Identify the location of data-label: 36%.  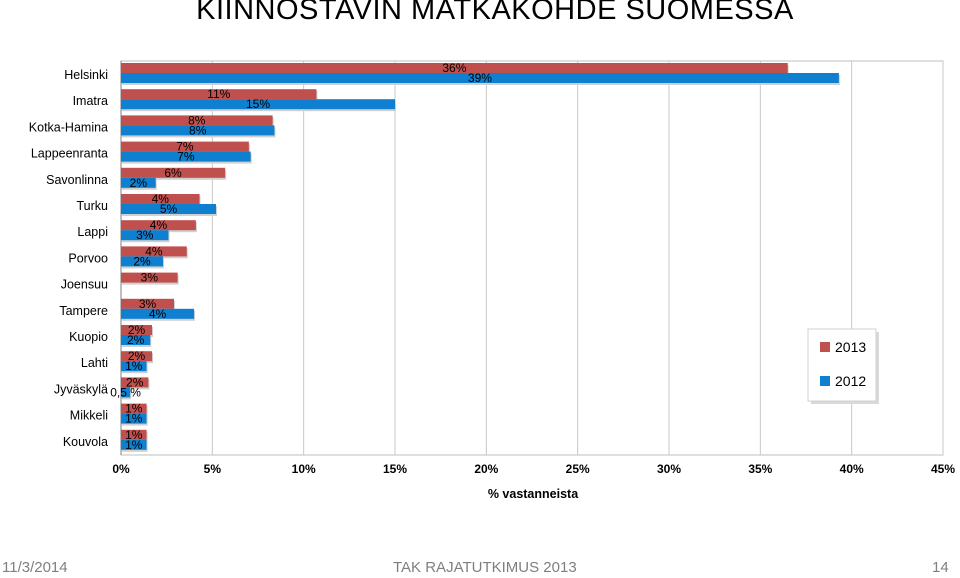
(454, 68).